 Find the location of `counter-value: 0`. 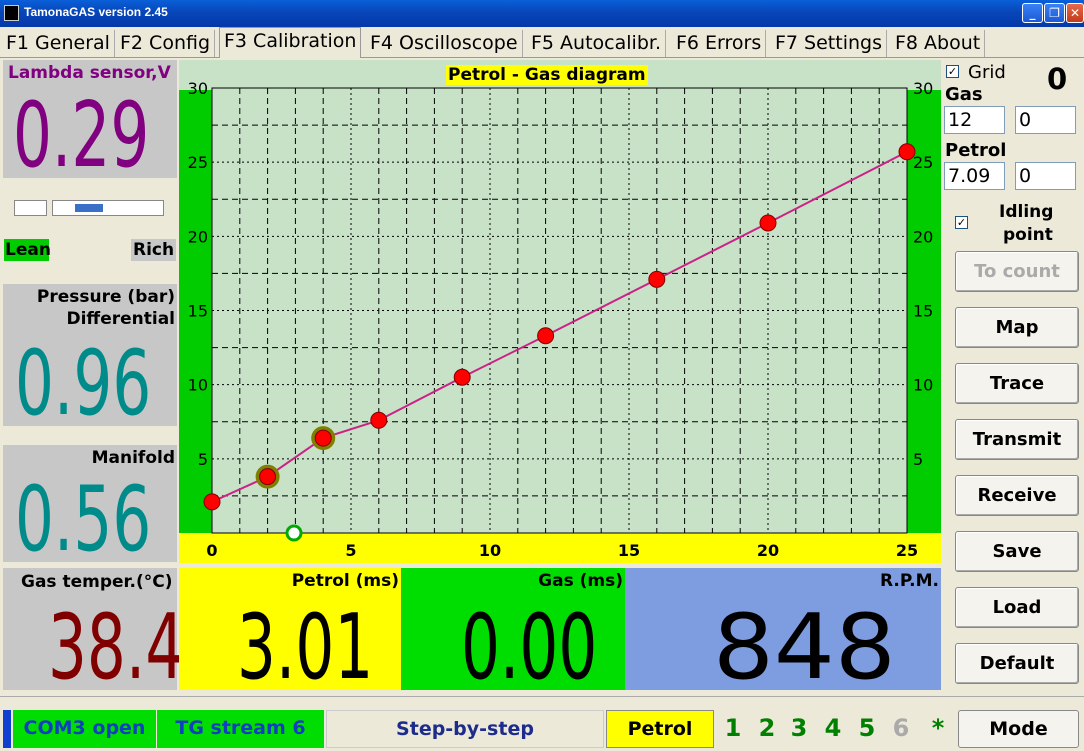

counter-value: 0 is located at coordinates (1057, 79).